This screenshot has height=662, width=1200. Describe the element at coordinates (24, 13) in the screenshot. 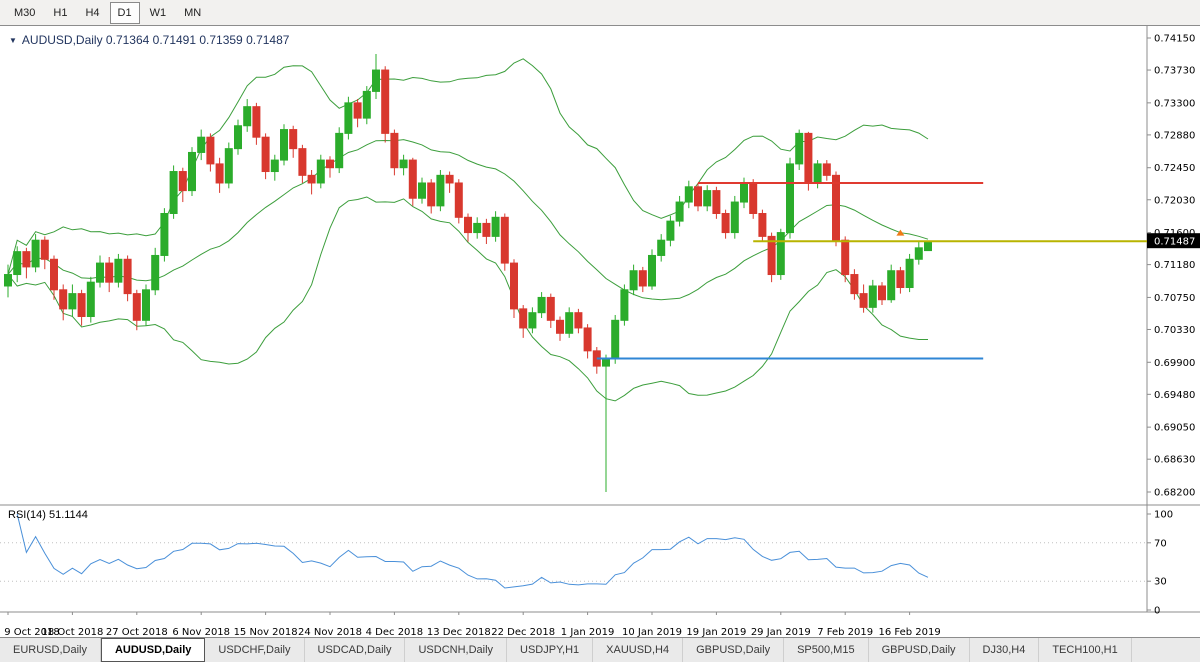

I see `timeframe-button-m30: M30` at that location.